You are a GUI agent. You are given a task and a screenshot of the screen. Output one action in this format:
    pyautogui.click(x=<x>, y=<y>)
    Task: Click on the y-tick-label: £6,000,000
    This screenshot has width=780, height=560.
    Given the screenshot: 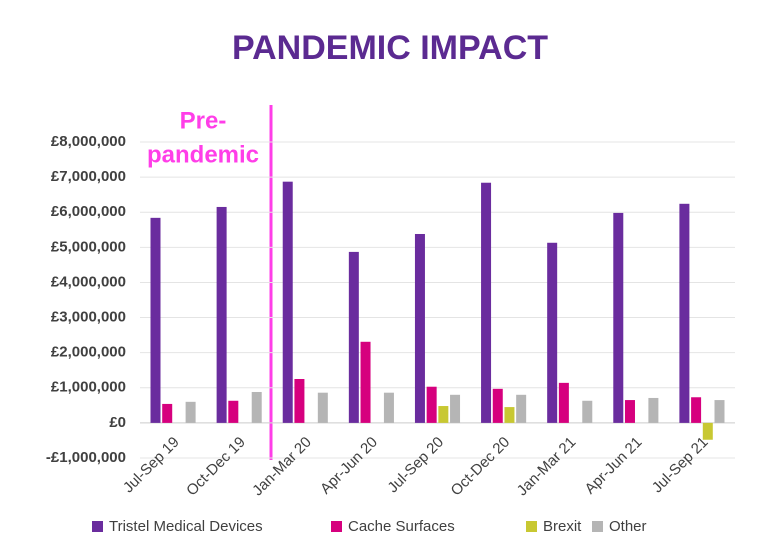 What is the action you would take?
    pyautogui.click(x=88, y=211)
    